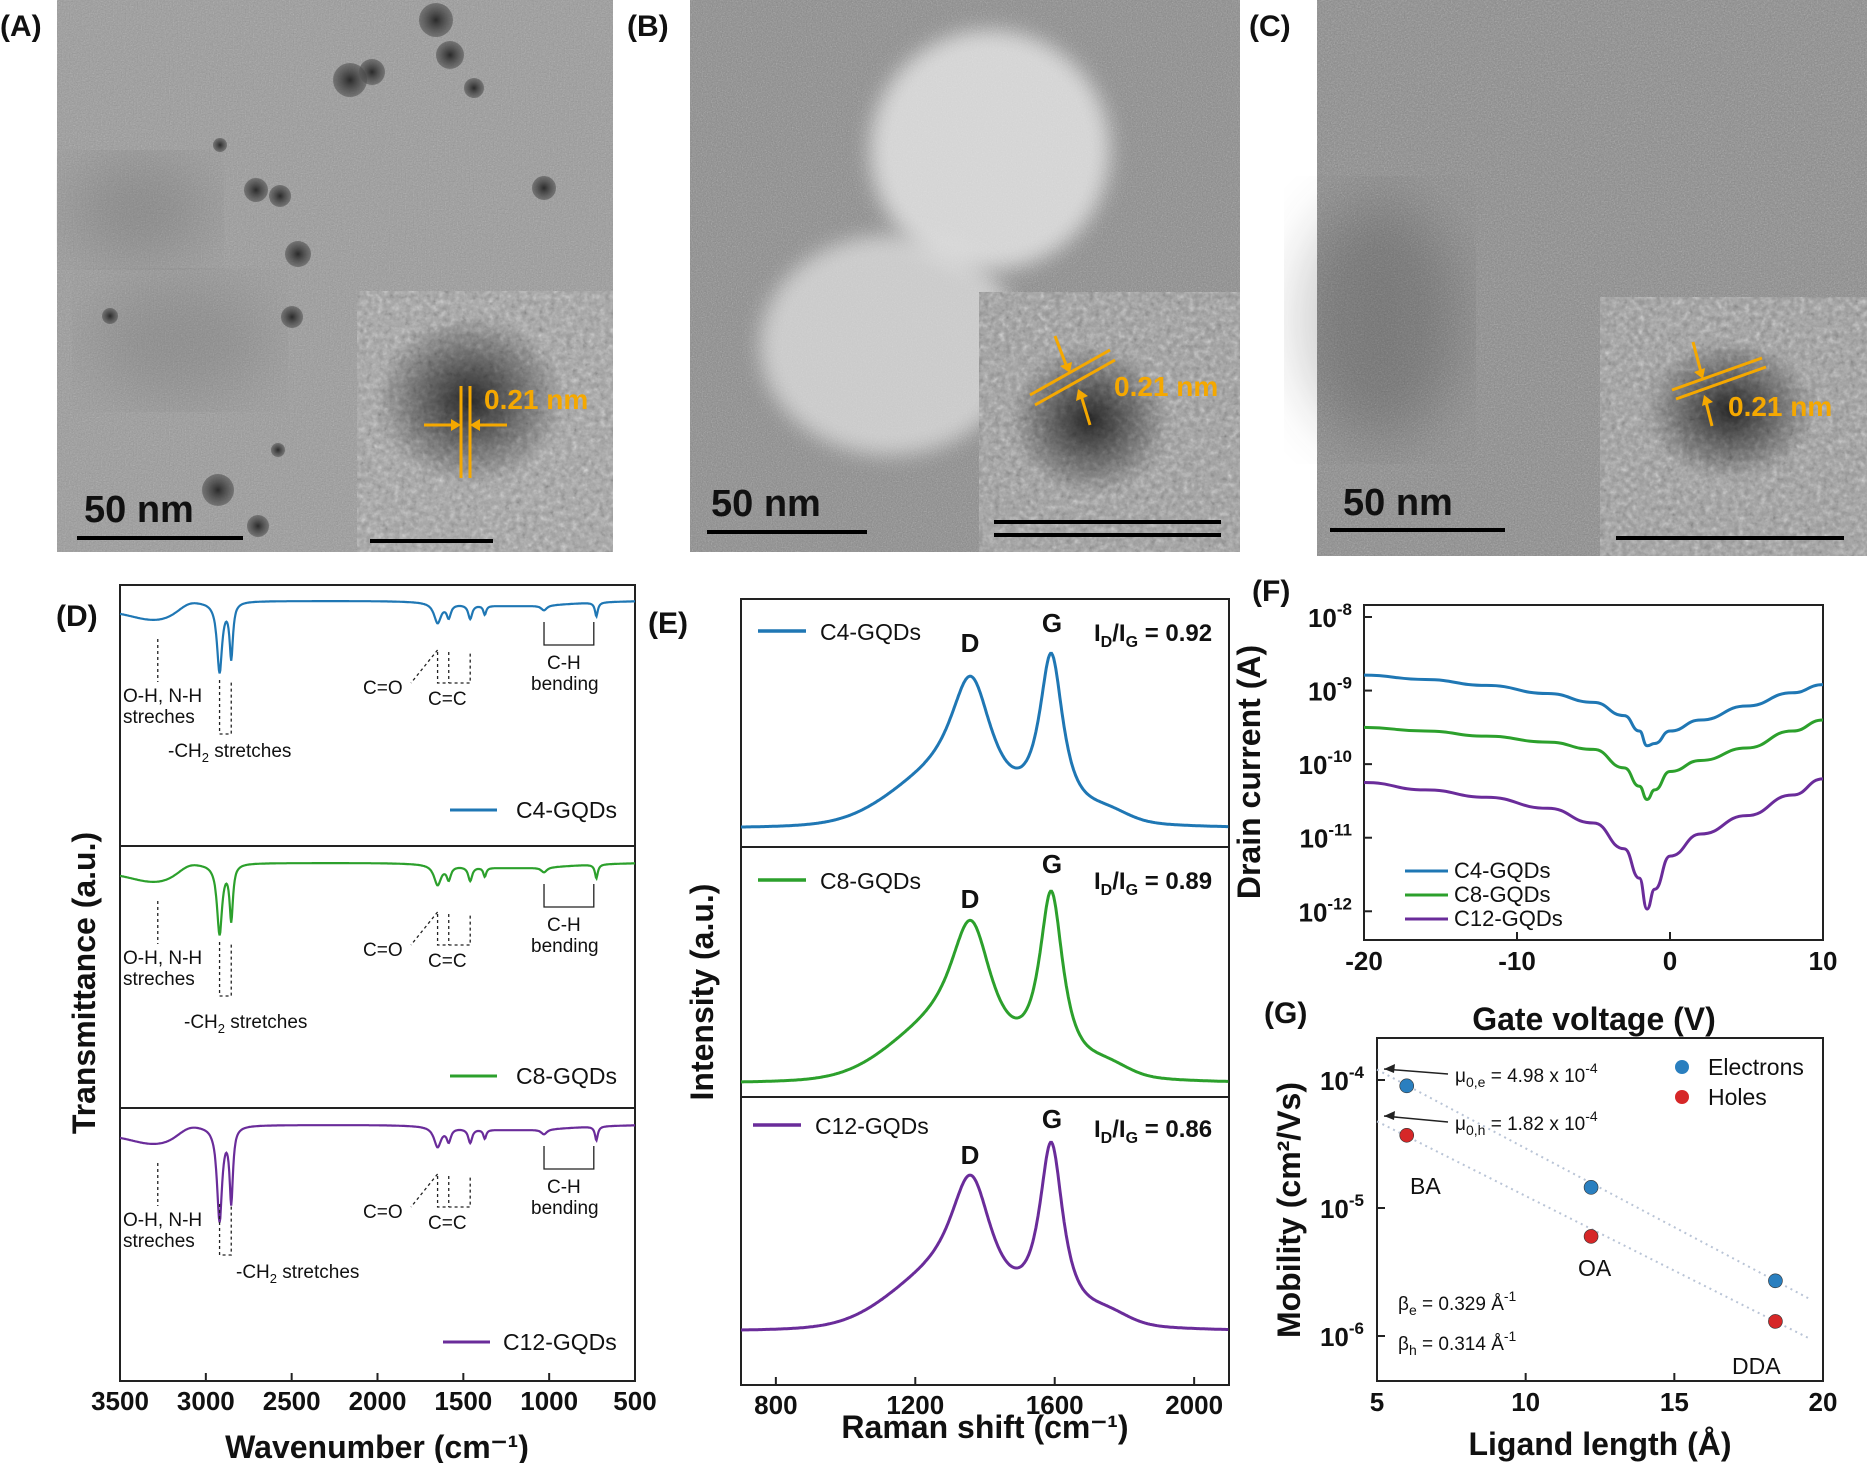 The image size is (1867, 1463). What do you see at coordinates (1525, 1402) in the screenshot?
I see `mobility-tick-label: 10` at bounding box center [1525, 1402].